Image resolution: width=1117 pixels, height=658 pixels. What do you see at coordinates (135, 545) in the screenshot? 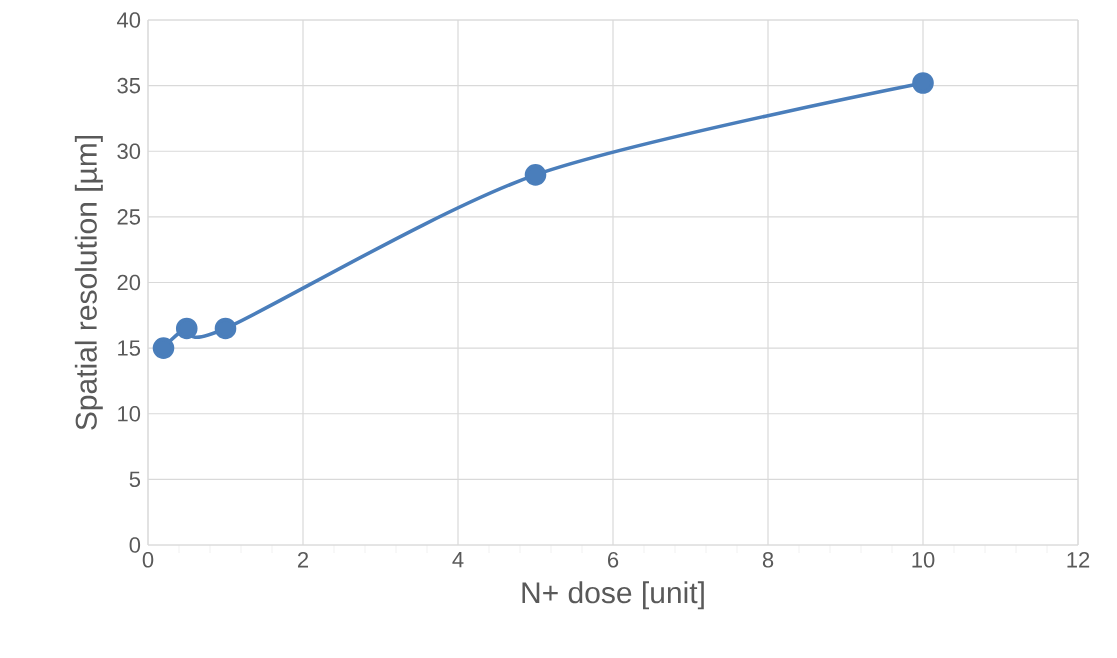
I see `y-tick-label: 0` at bounding box center [135, 545].